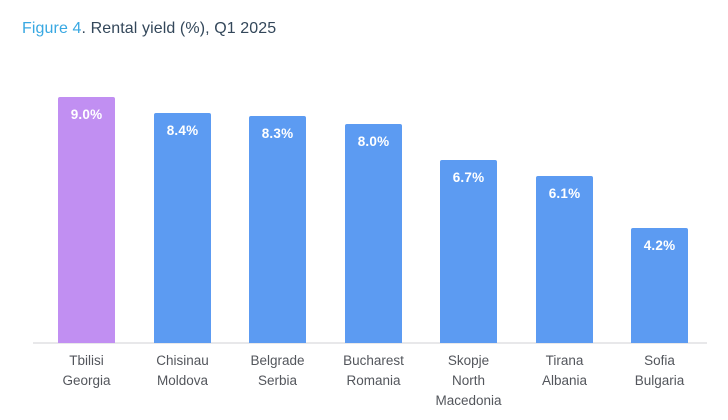 The width and height of the screenshot is (728, 420). What do you see at coordinates (179, 28) in the screenshot?
I see `chart-title-text: . Rental yield (%), Q1 2025` at bounding box center [179, 28].